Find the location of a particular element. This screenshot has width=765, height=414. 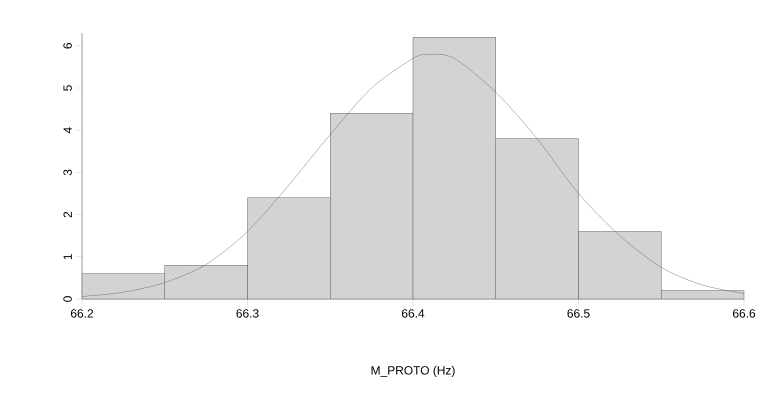

x-tick-label: 66.4 is located at coordinates (413, 313).